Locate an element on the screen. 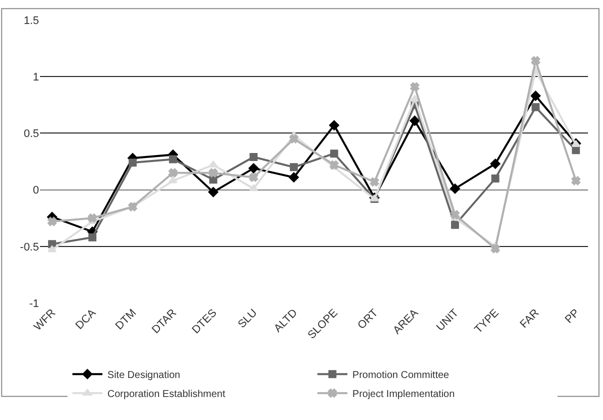 This screenshot has height=420, width=603. legend-label: Site Designation is located at coordinates (143, 375).